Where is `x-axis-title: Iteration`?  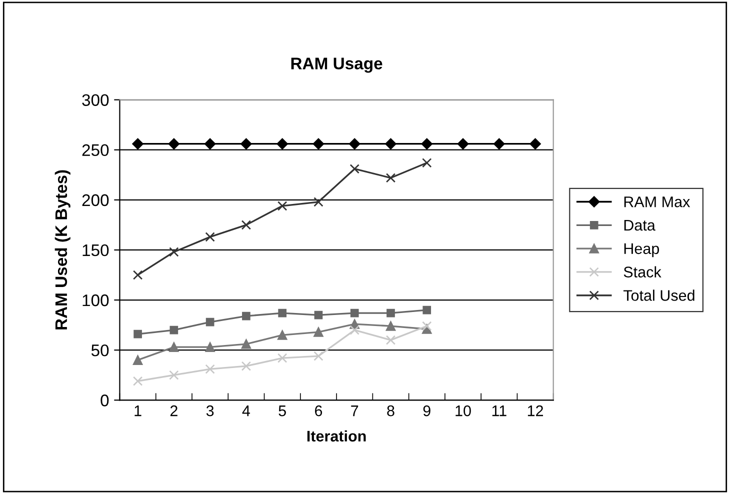 x-axis-title: Iteration is located at coordinates (336, 436).